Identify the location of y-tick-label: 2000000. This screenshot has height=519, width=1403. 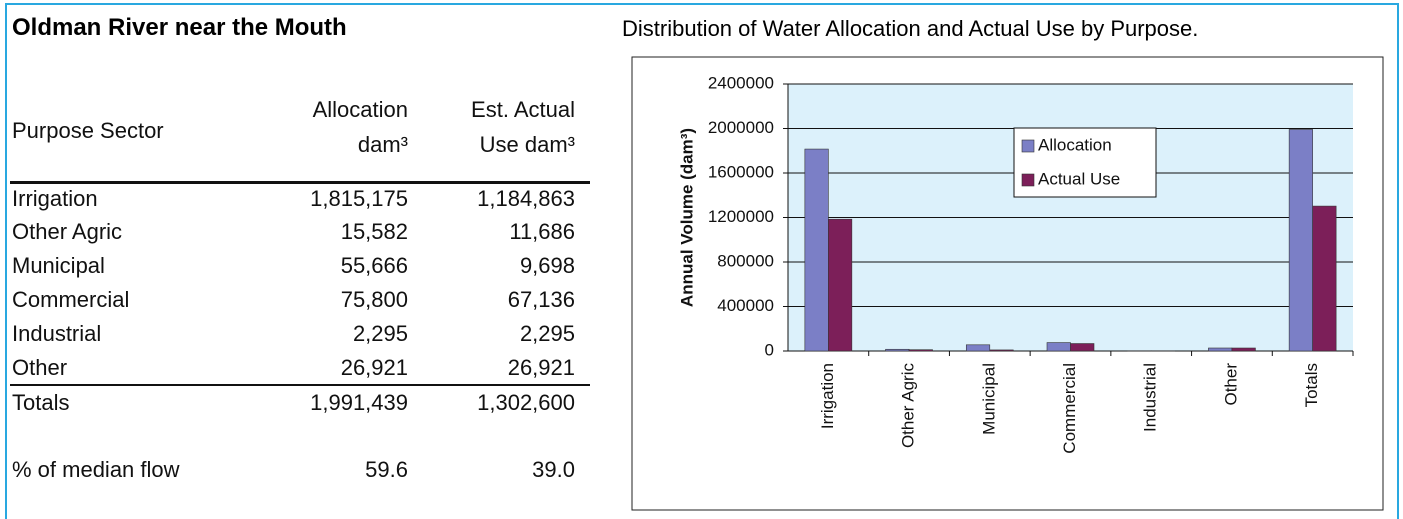
(741, 127).